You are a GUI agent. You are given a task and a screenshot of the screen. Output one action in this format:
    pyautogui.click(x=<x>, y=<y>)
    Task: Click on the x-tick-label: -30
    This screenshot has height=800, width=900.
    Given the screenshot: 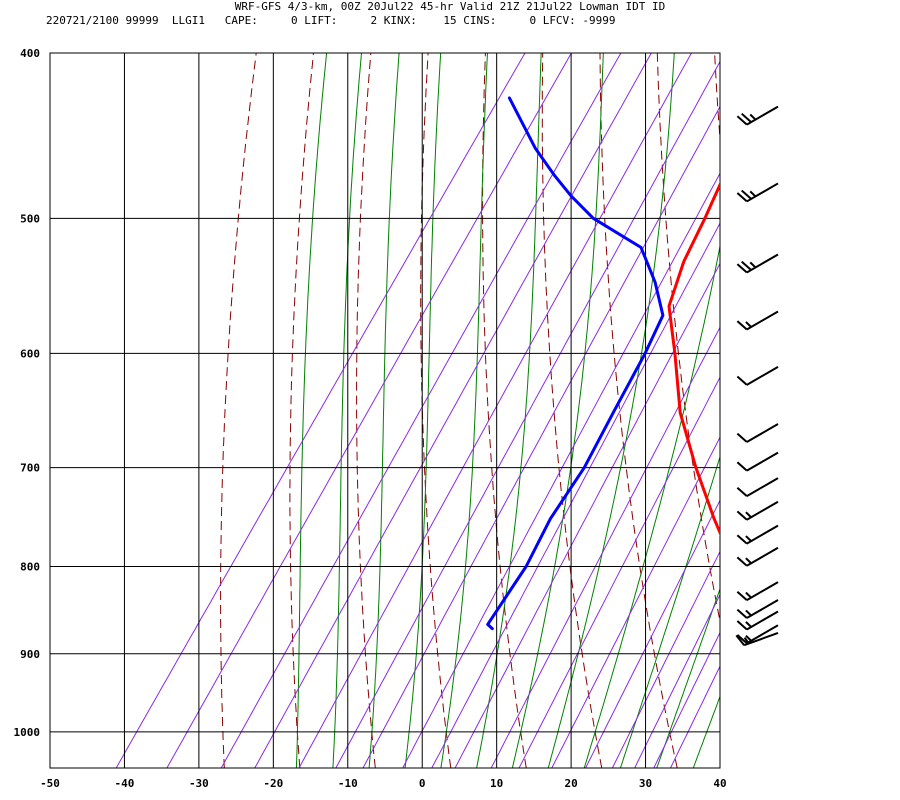 What is the action you would take?
    pyautogui.click(x=199, y=783)
    